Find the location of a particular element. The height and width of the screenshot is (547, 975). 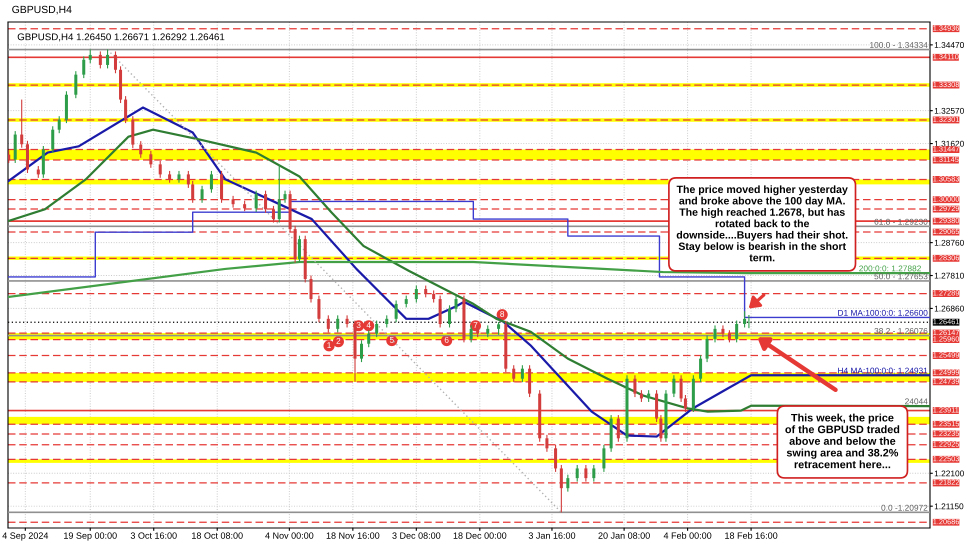

annotation: 2 is located at coordinates (338, 341).